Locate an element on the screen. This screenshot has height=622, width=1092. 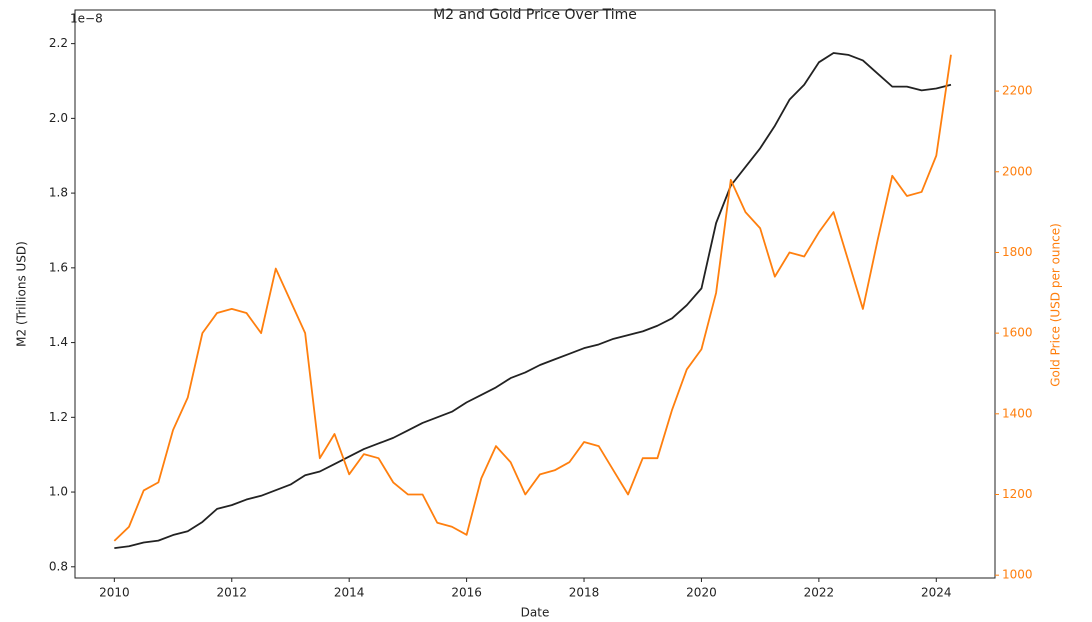
x-tick-label: 2018 is located at coordinates (584, 593).